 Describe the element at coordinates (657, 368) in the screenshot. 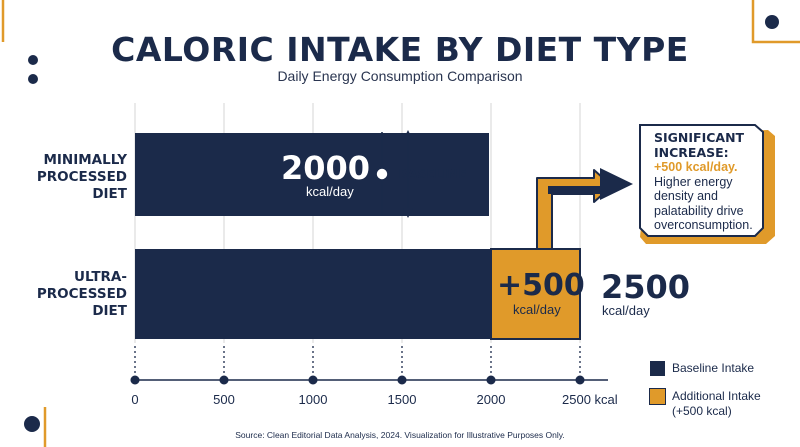

I see `legend-swatch-baseline` at that location.